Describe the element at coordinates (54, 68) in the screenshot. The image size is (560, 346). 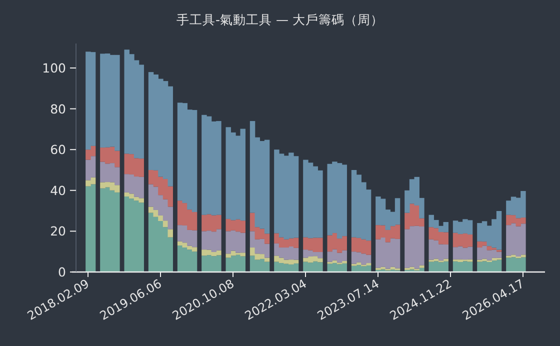
I see `y-tick-label: 100` at that location.